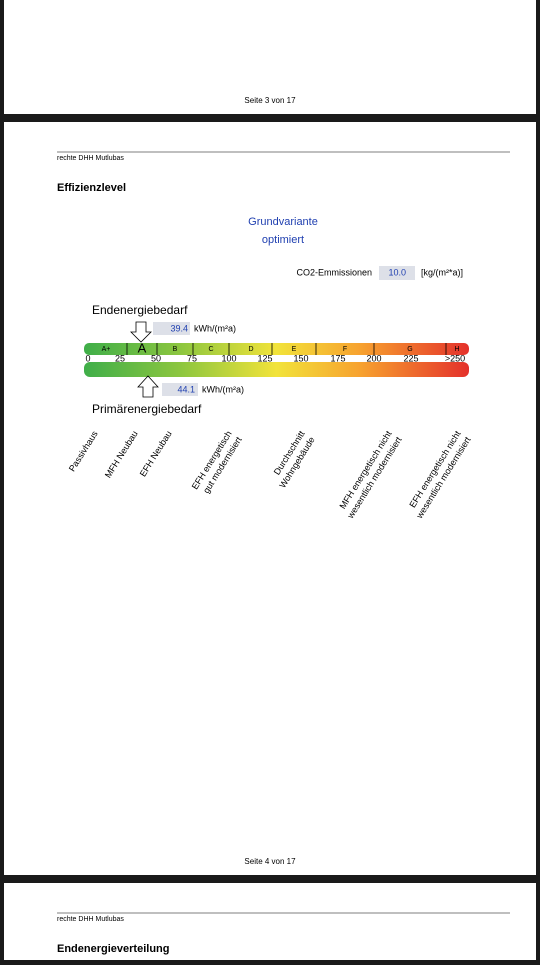  Describe the element at coordinates (179, 328) in the screenshot. I see `end-energy-value: 39.4` at that location.